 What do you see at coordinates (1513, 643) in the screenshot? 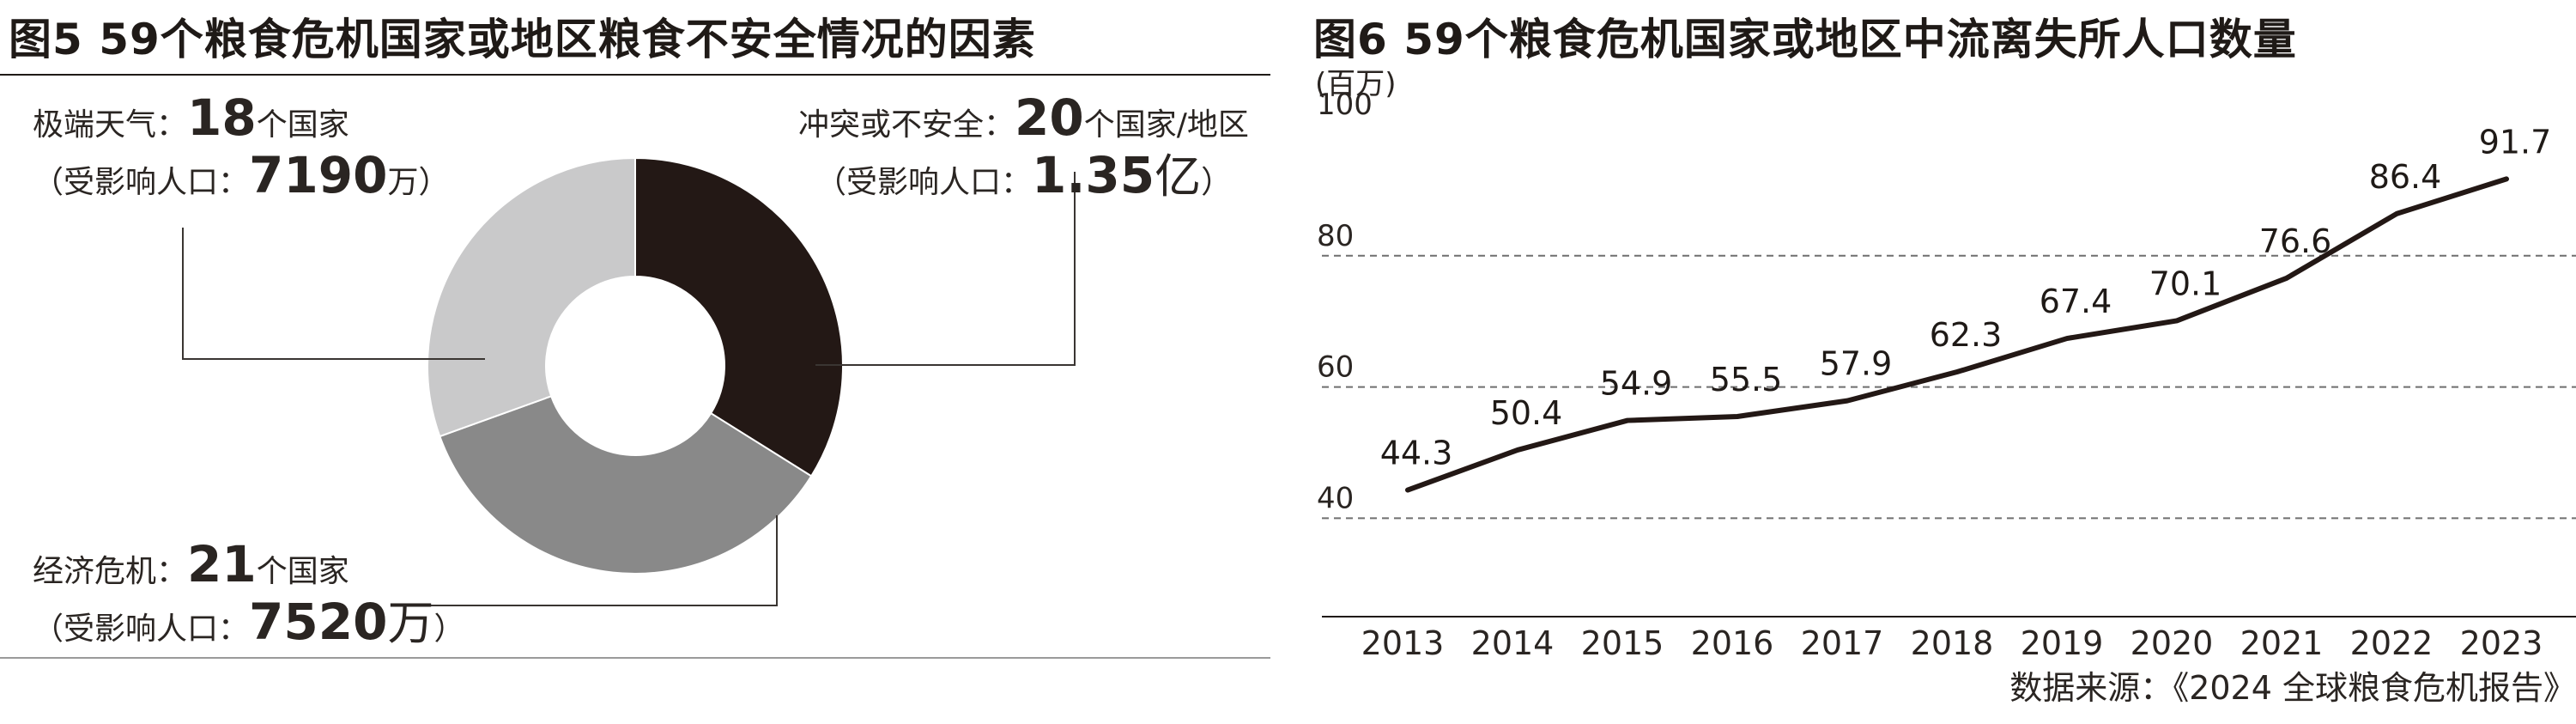
I see `x-tick-label: 2014` at bounding box center [1513, 643].